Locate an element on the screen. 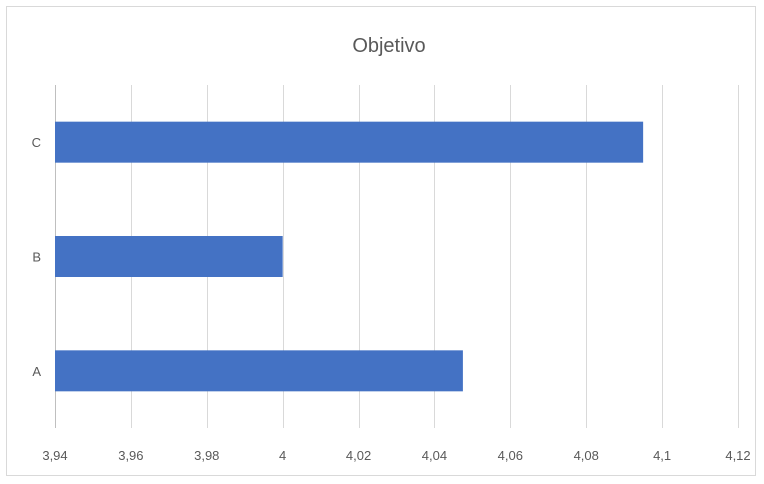 The height and width of the screenshot is (484, 764). y-tick-labels: A B C is located at coordinates (37, 257).